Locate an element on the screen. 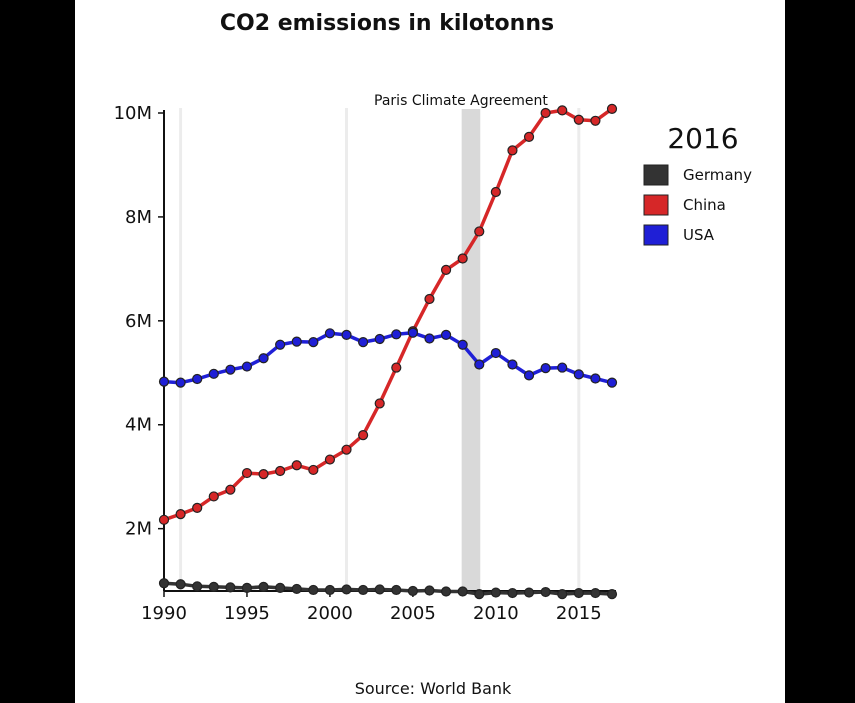  legend-label-china: China is located at coordinates (704, 205).